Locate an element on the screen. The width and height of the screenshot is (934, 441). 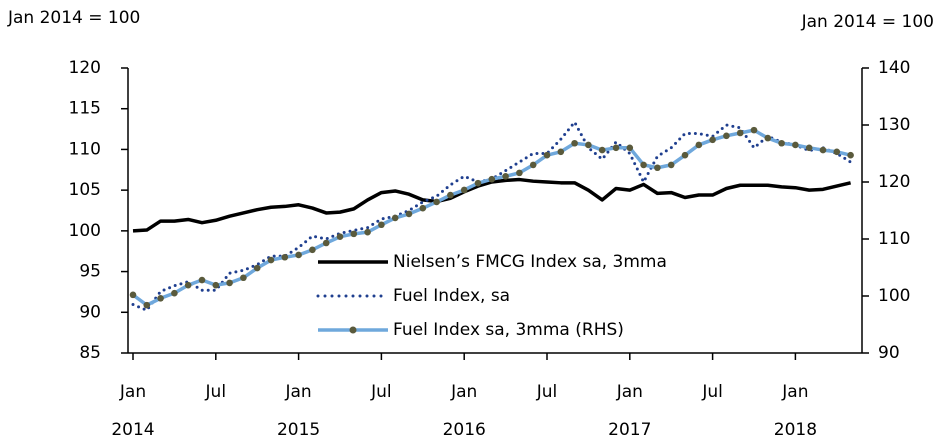
y-tick-label: 90 is located at coordinates (90, 312).